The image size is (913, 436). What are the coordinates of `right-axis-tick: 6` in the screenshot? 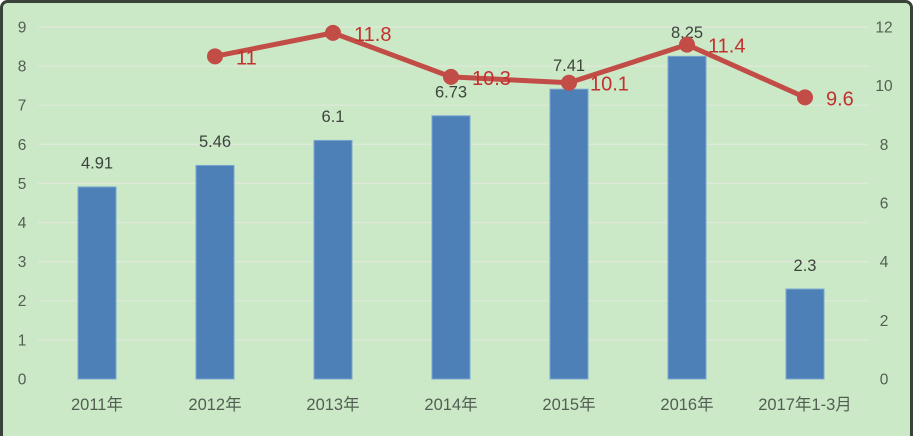 It's located at (884, 203).